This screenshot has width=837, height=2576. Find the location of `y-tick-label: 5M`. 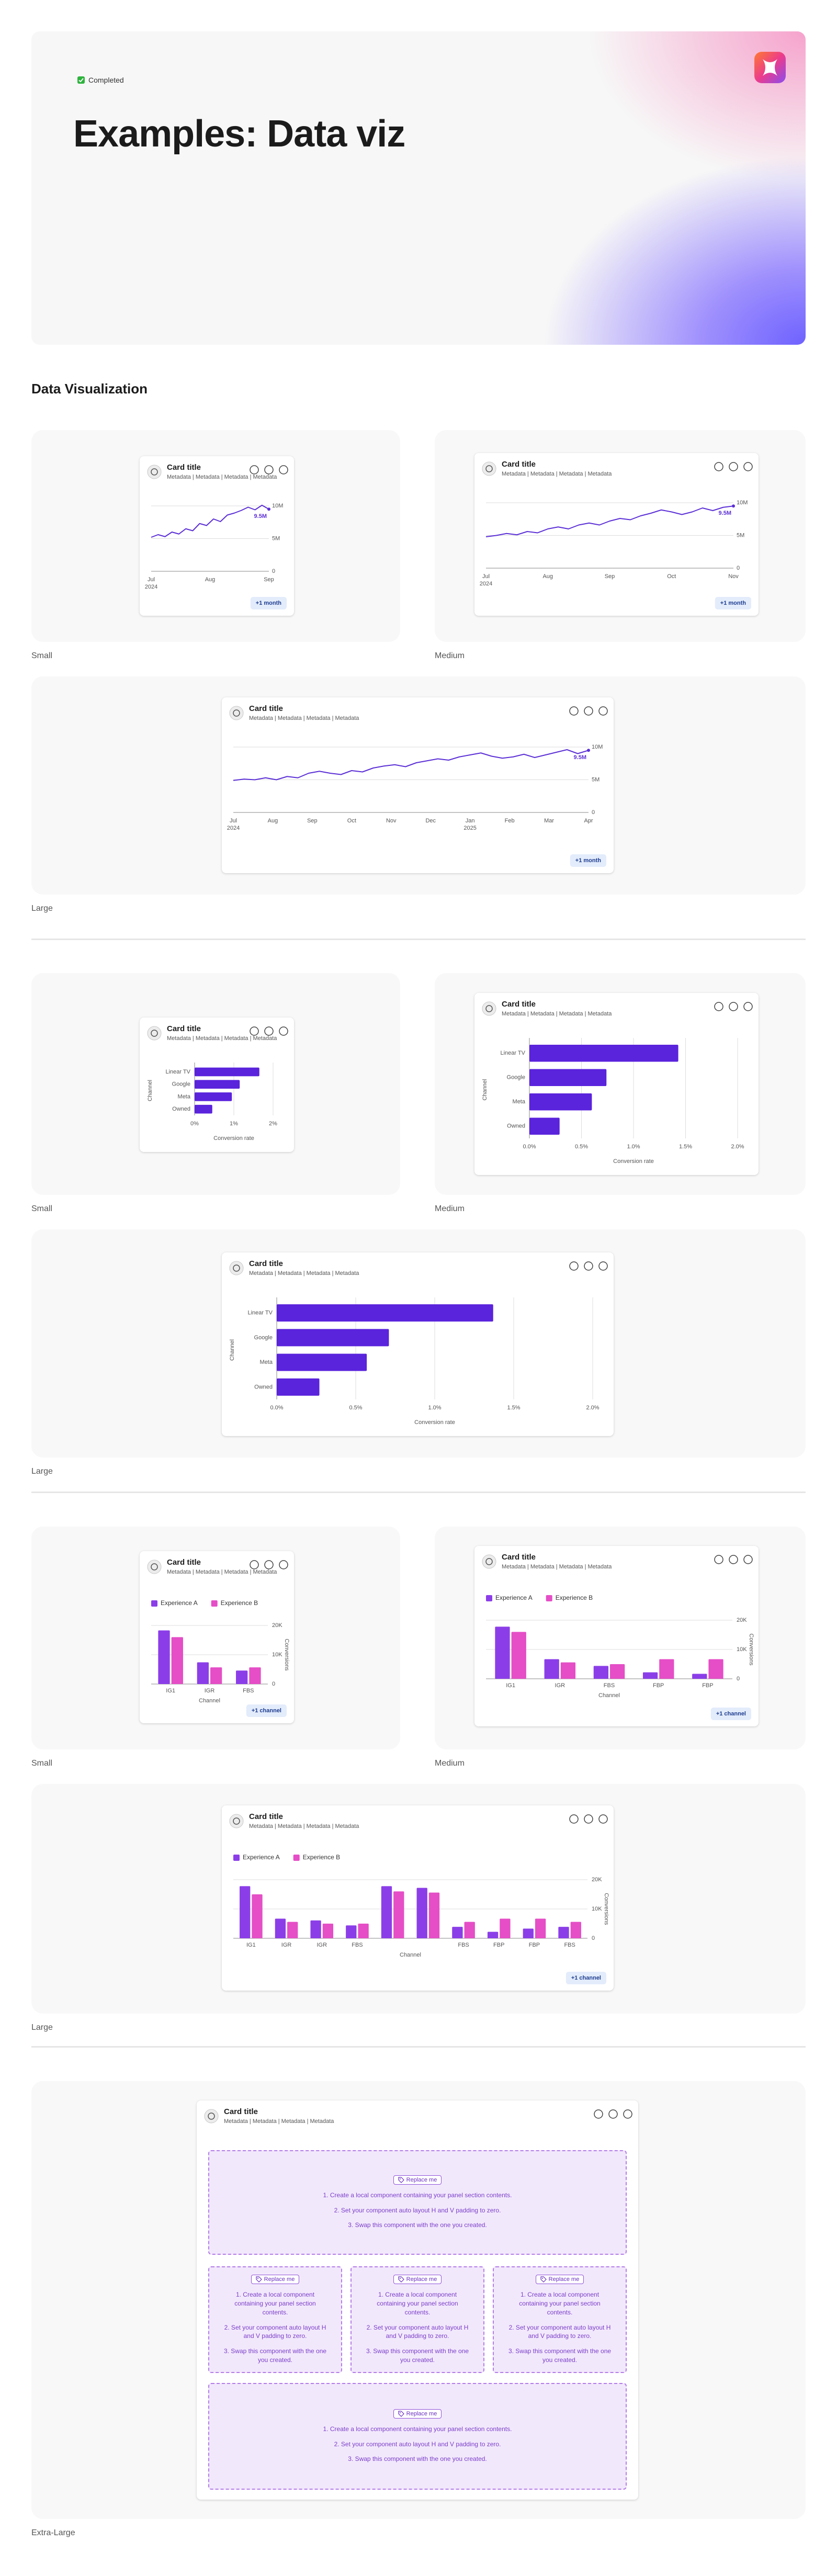

y-tick-label: 5M is located at coordinates (740, 535).